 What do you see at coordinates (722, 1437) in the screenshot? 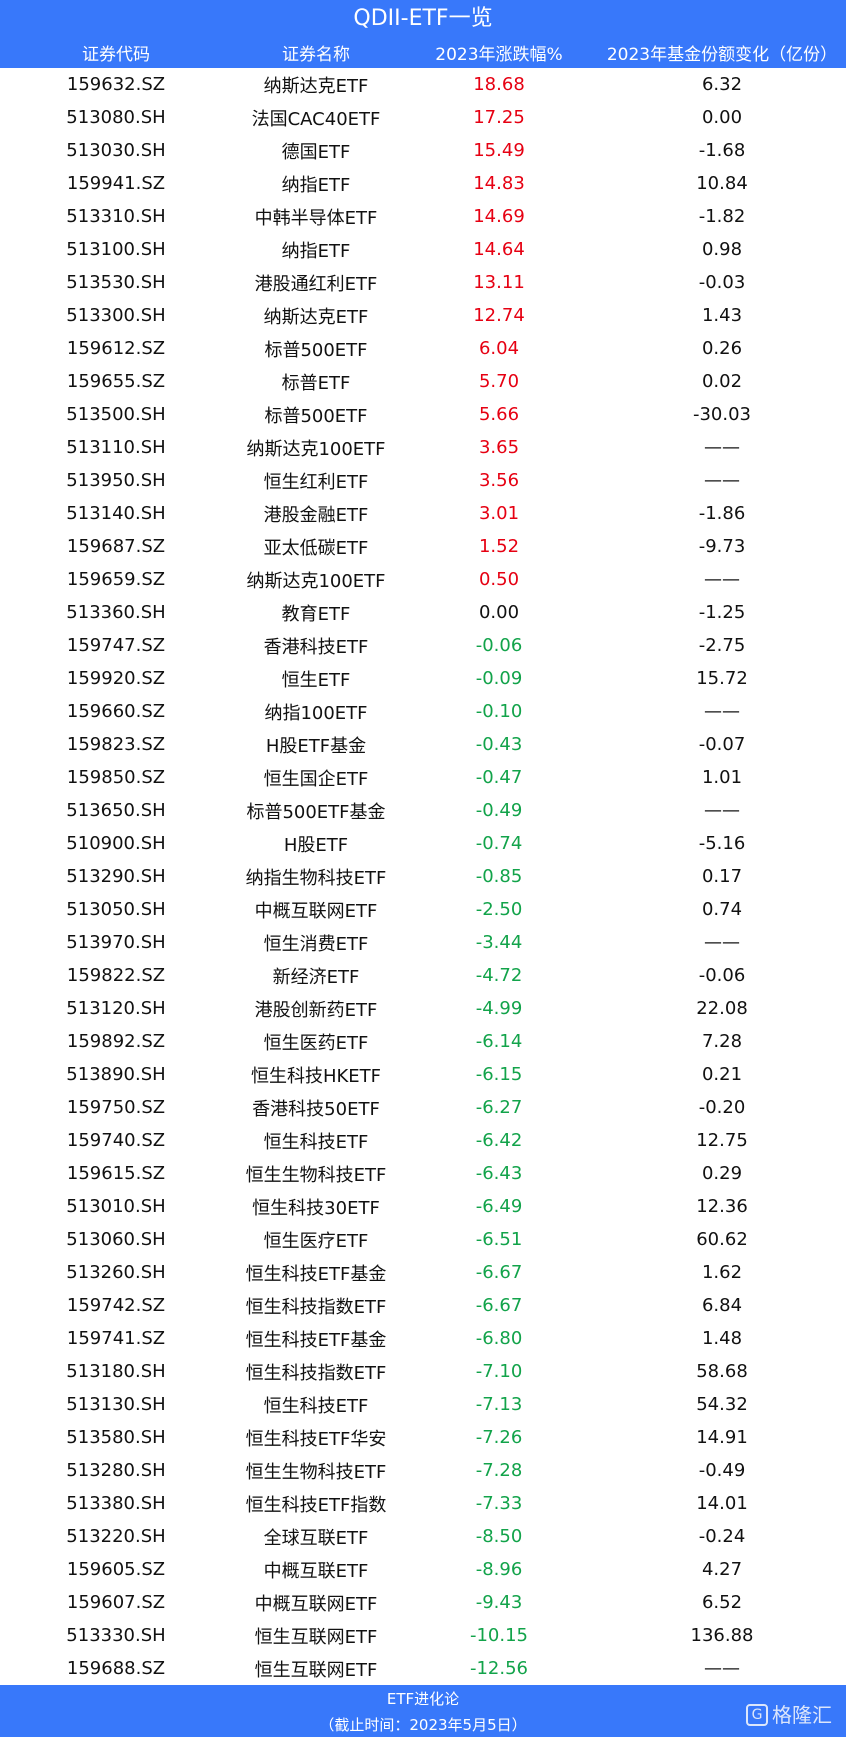
I see `cell-share-change: 14.91` at bounding box center [722, 1437].